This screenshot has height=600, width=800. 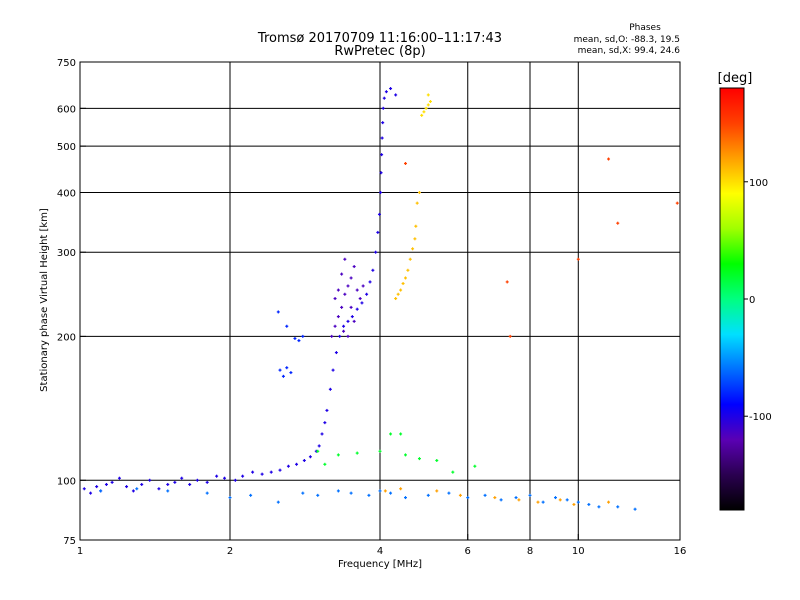 I want to click on y-tick-label: 500, so click(x=66, y=147).